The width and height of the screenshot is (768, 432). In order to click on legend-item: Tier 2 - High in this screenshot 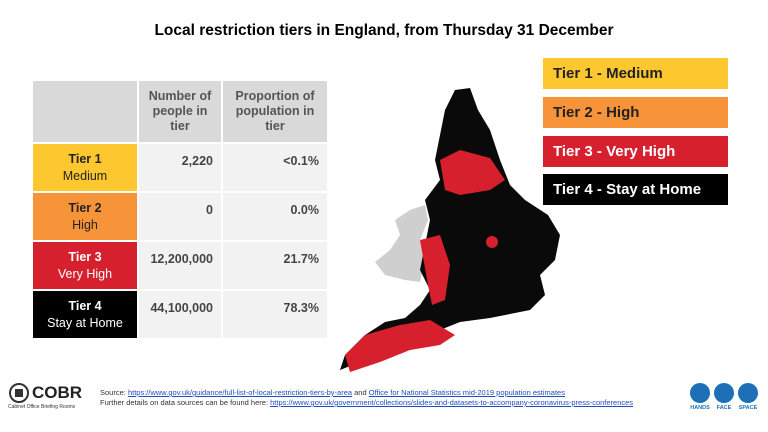, I will do `click(635, 112)`.